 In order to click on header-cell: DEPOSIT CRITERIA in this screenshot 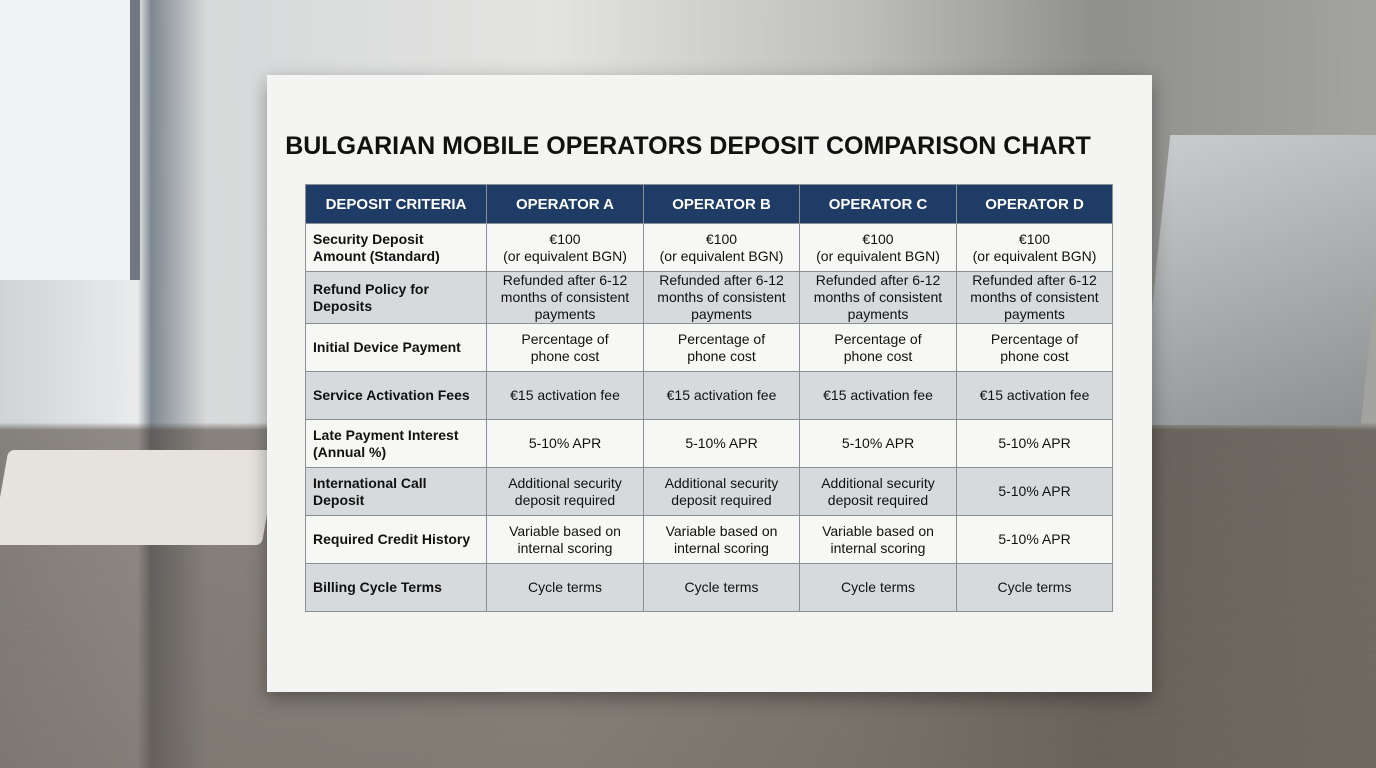, I will do `click(396, 204)`.